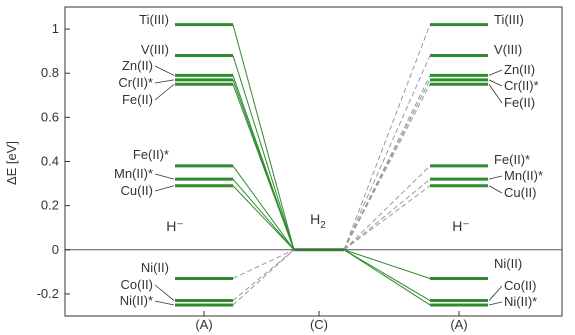 Image resolution: width=575 pixels, height=335 pixels. Describe the element at coordinates (495, 94) in the screenshot. I see `leader-right-fe-ii` at that location.